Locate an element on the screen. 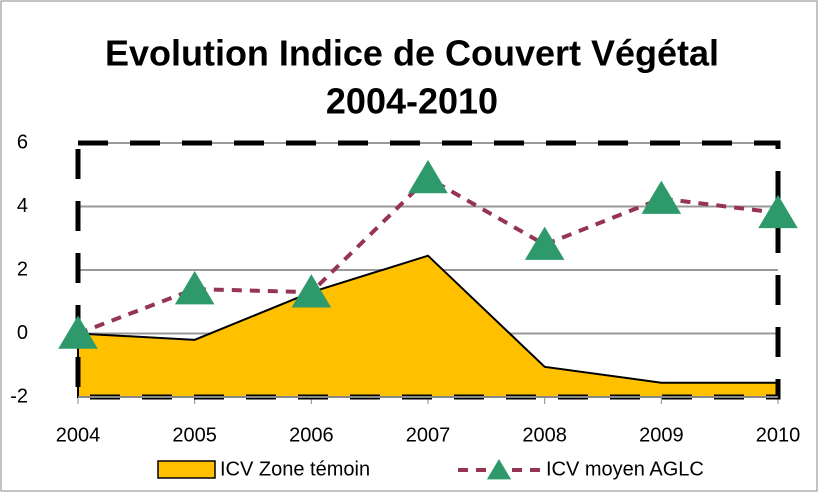  x-tick-label: 2009 is located at coordinates (661, 435).